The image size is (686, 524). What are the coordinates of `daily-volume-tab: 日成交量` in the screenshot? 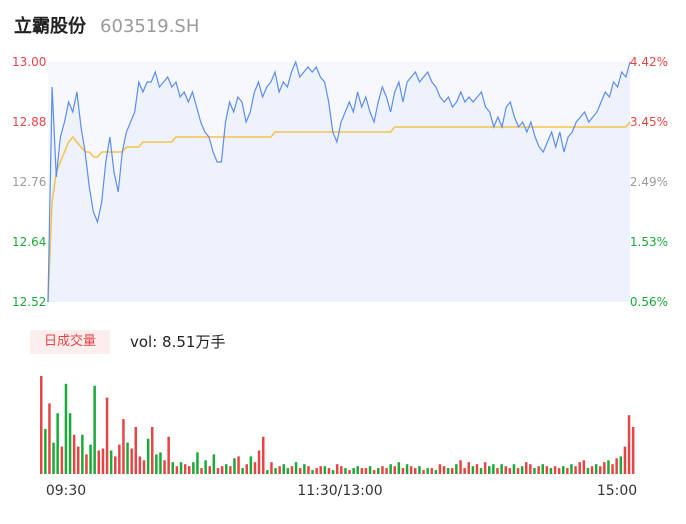 It's located at (70, 342).